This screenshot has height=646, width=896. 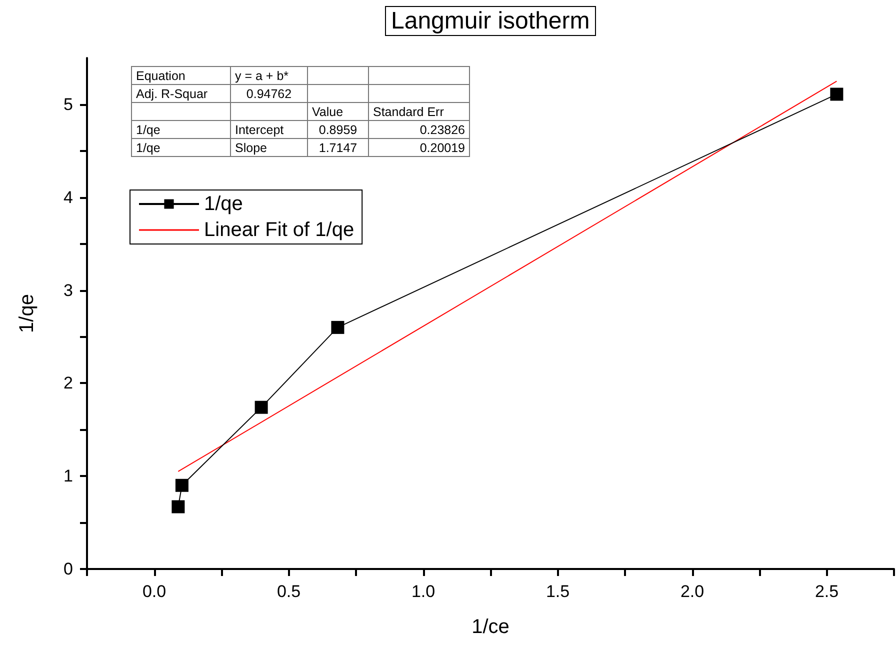 I want to click on x-tick-label: 0.5, so click(x=288, y=591).